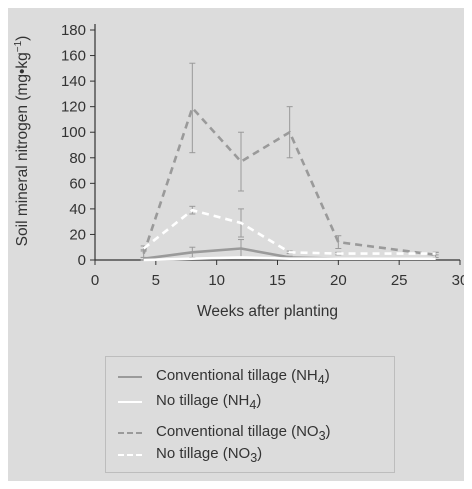 The width and height of the screenshot is (472, 489). What do you see at coordinates (338, 280) in the screenshot?
I see `x-tick-label: 20` at bounding box center [338, 280].